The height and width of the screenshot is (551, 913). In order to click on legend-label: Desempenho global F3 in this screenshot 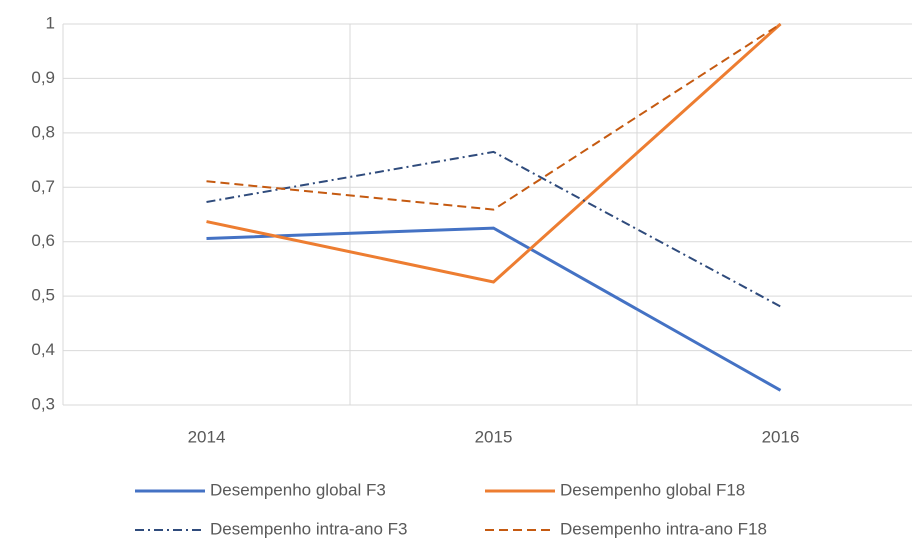, I will do `click(298, 489)`.